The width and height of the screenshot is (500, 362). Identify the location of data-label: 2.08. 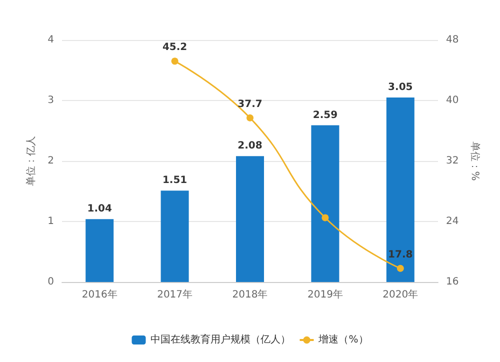
(250, 146).